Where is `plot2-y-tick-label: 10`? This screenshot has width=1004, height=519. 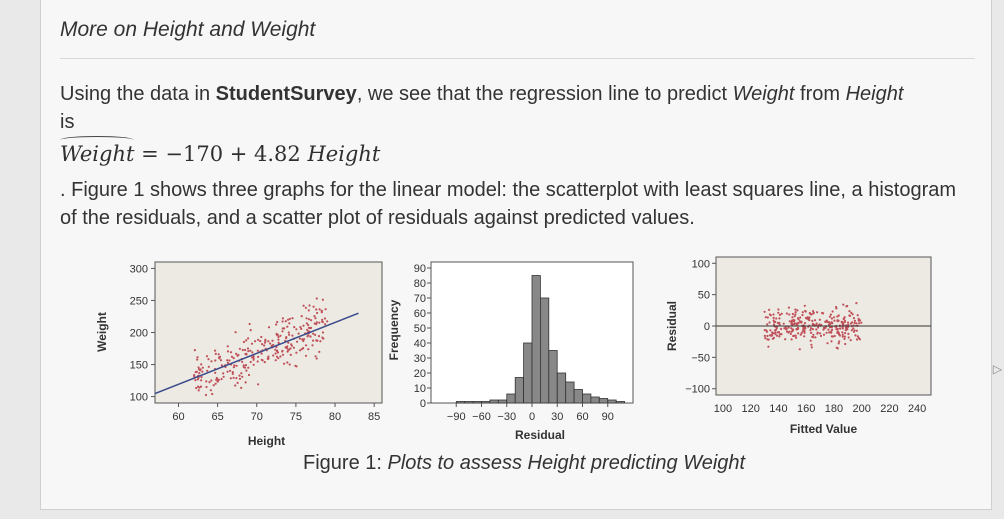
plot2-y-tick-label: 10 is located at coordinates (420, 389).